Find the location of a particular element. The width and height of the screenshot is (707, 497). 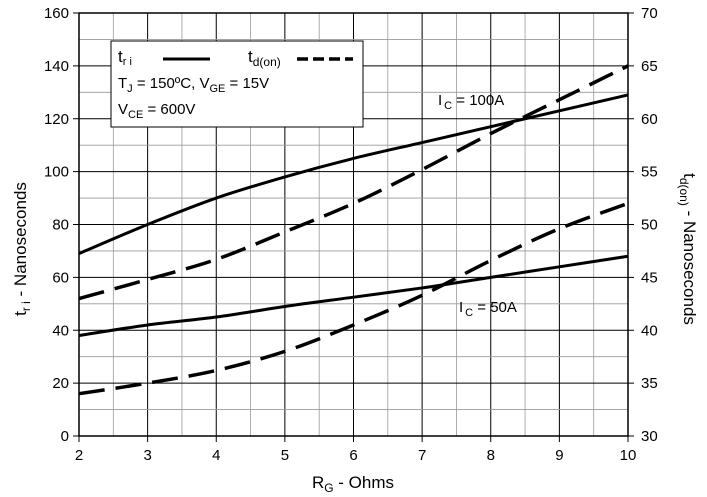

x-tick-label: 6 is located at coordinates (353, 455).